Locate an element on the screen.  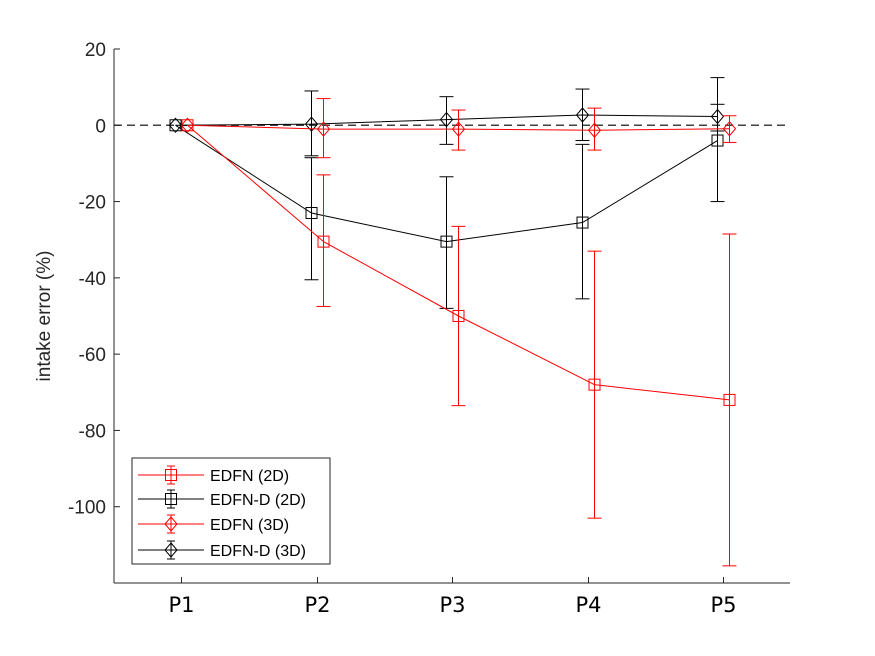
x-tick-label: P2 is located at coordinates (317, 605).